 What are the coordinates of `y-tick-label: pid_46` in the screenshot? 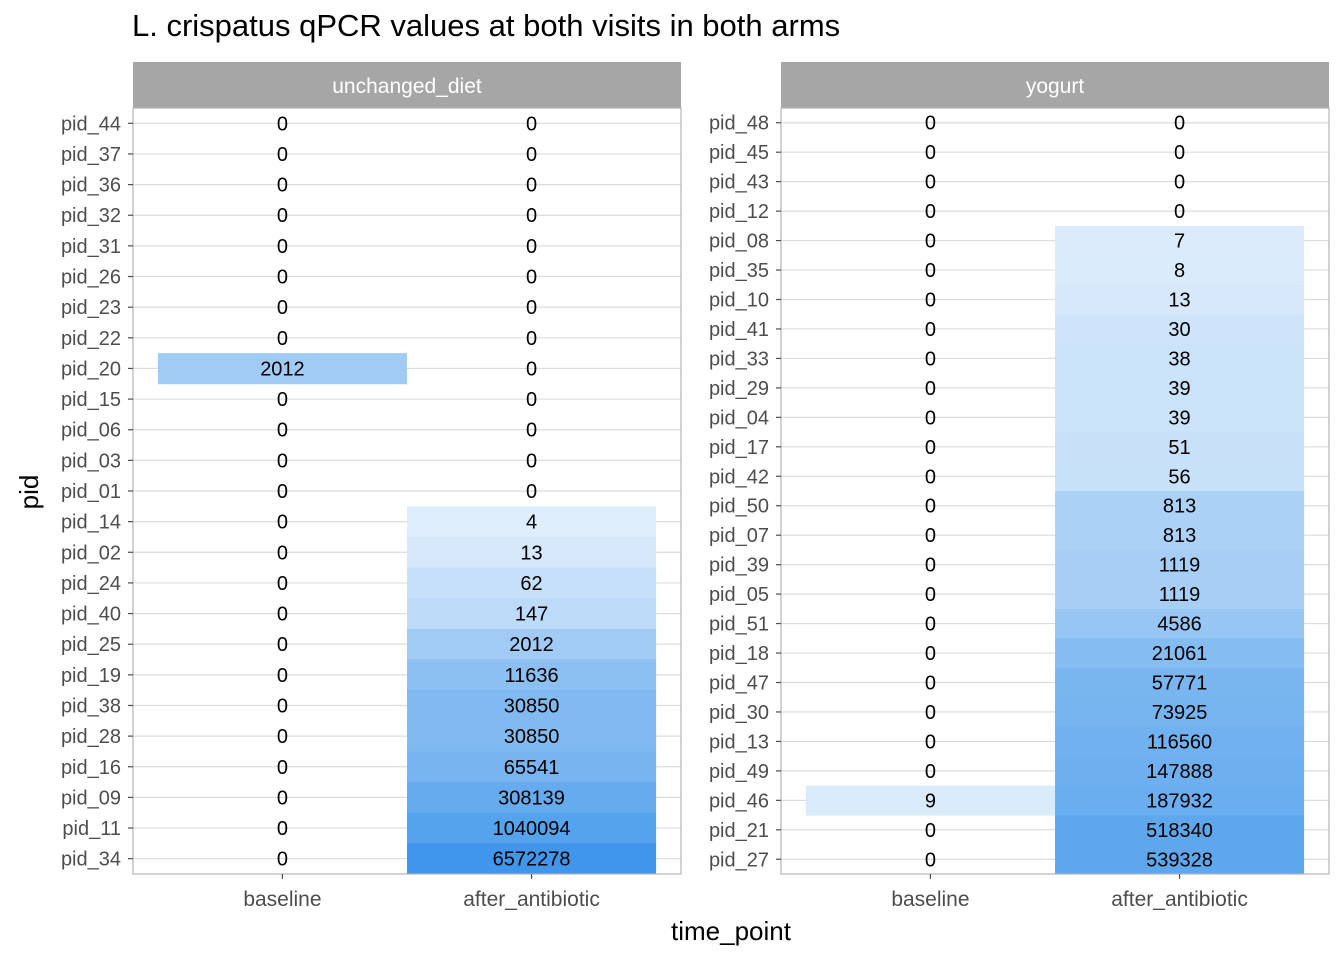 It's located at (739, 801).